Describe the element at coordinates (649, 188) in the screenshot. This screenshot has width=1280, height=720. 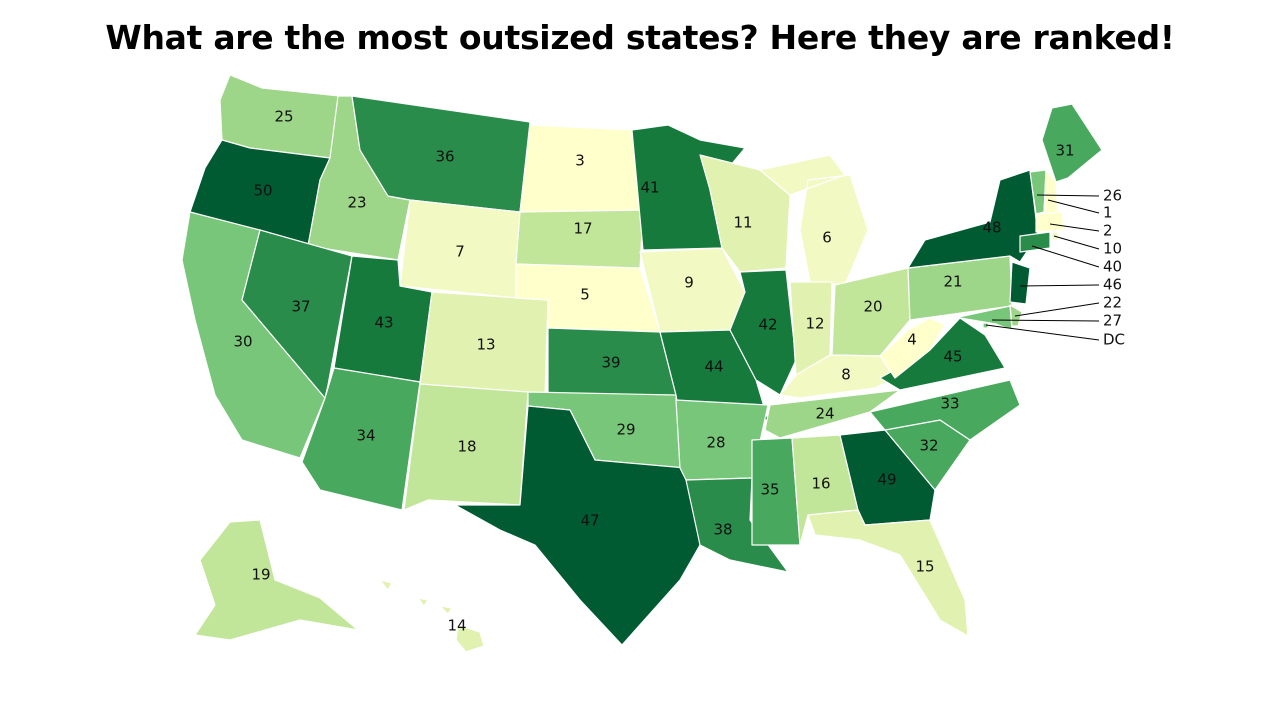
I see `rank-label-mn: 41` at that location.